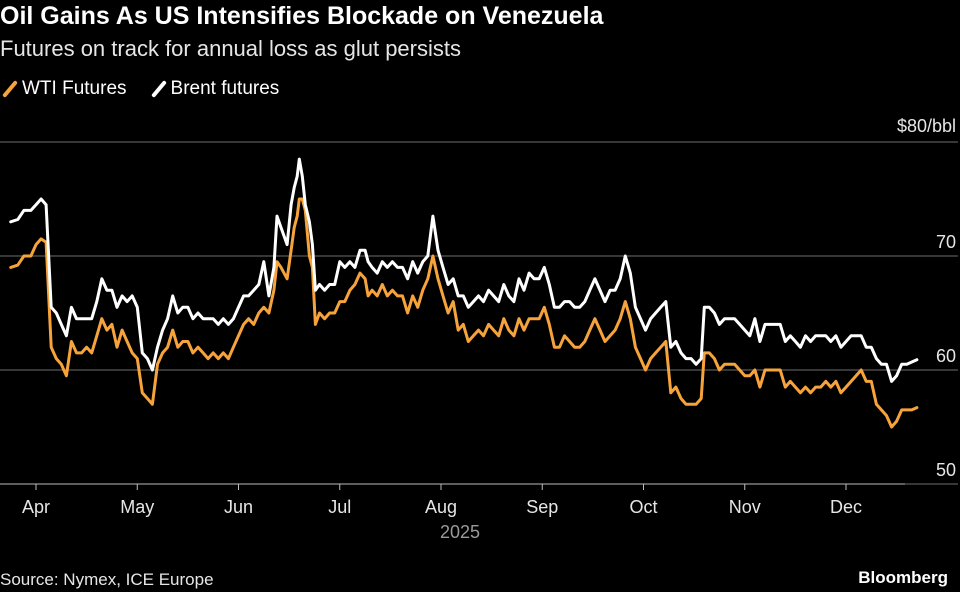 The image size is (960, 592). What do you see at coordinates (107, 579) in the screenshot?
I see `source-note: Source: Nymex, ICE Europe` at bounding box center [107, 579].